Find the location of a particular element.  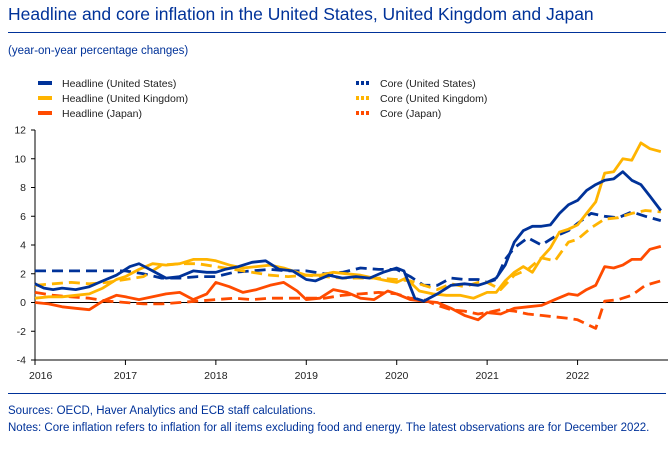

y-tick-label: -4 is located at coordinates (21, 361).